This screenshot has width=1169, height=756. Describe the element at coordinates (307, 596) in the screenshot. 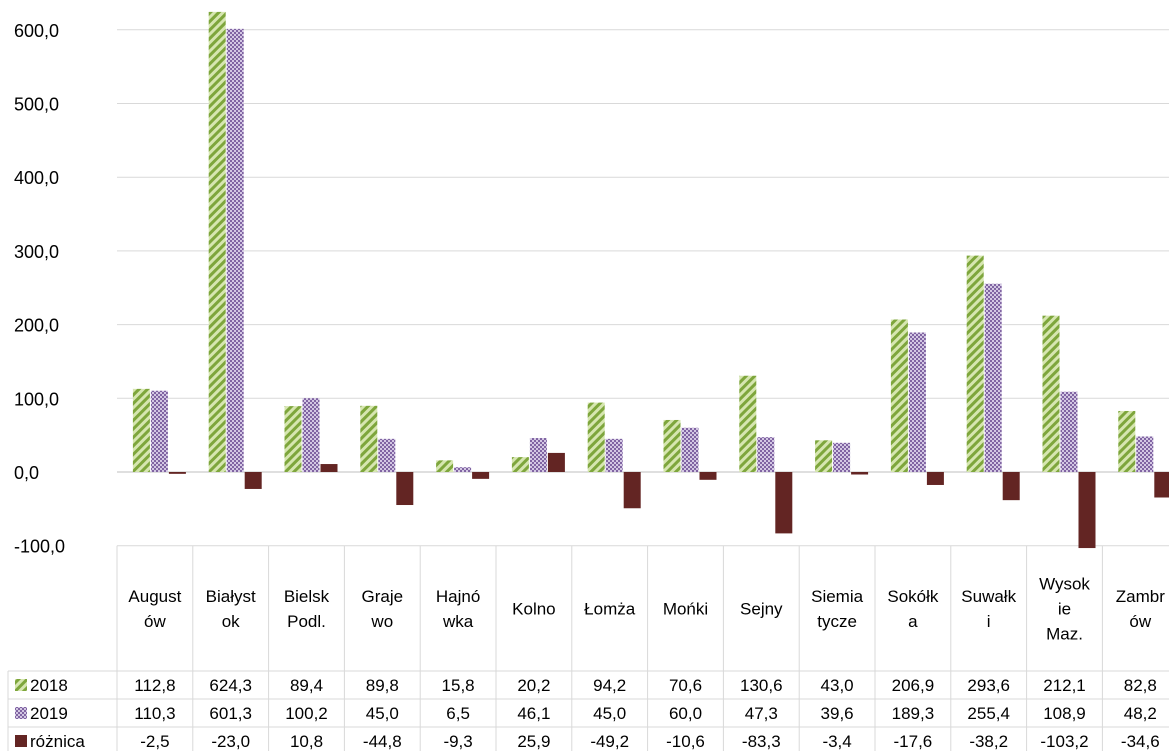

I see `category-label: Bielsk` at that location.